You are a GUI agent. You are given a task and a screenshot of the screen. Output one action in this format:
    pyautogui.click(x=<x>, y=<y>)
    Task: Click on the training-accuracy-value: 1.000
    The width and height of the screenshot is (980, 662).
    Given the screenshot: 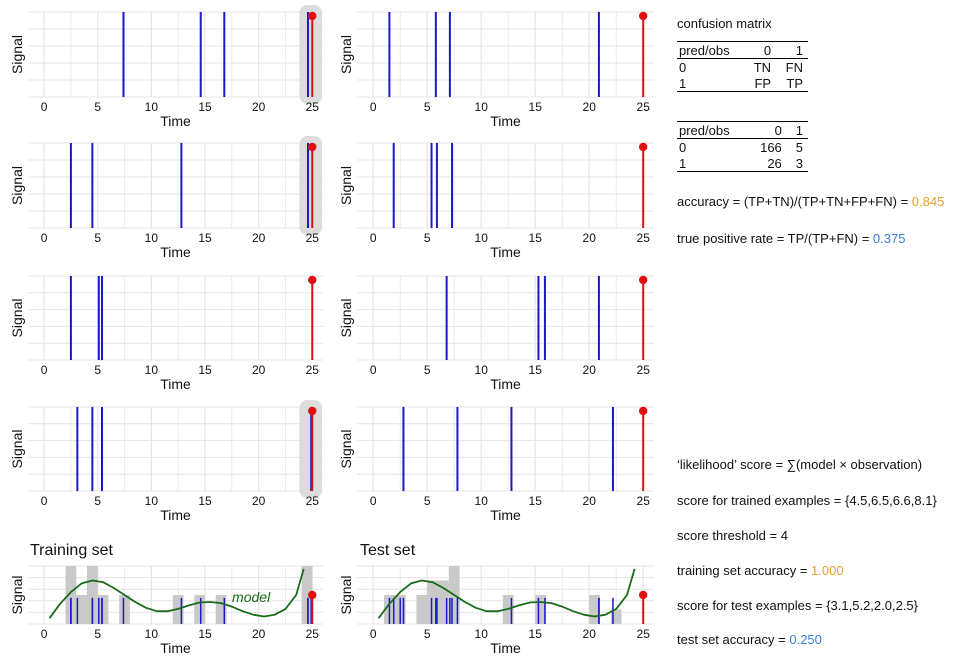 What is the action you would take?
    pyautogui.click(x=827, y=570)
    